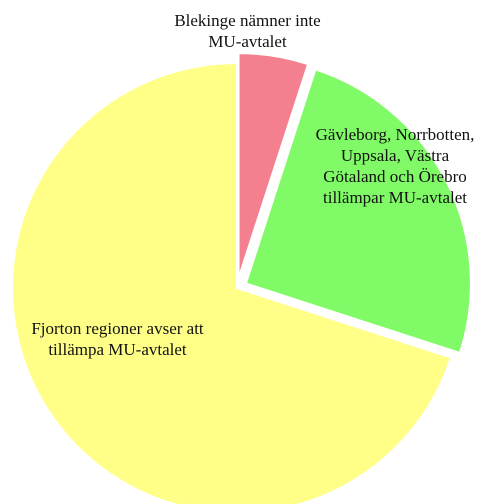 The width and height of the screenshot is (483, 504). What do you see at coordinates (273, 165) in the screenshot?
I see `pie-slice` at bounding box center [273, 165].